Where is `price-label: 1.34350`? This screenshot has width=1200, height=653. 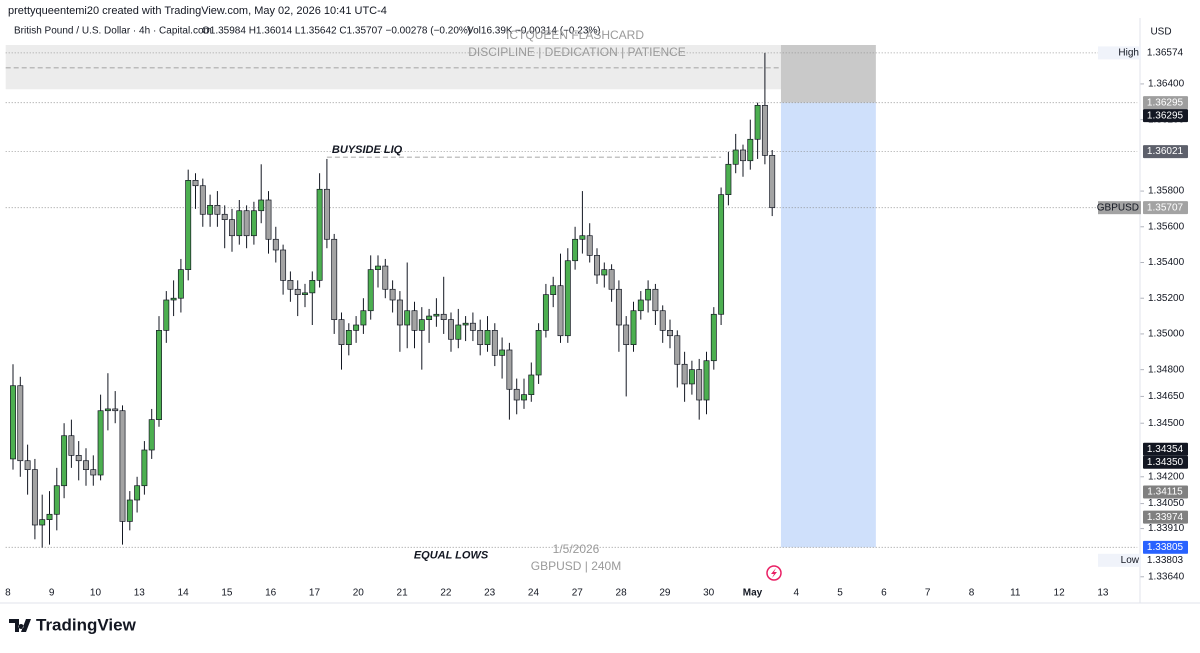 price-label: 1.34350 is located at coordinates (1165, 462).